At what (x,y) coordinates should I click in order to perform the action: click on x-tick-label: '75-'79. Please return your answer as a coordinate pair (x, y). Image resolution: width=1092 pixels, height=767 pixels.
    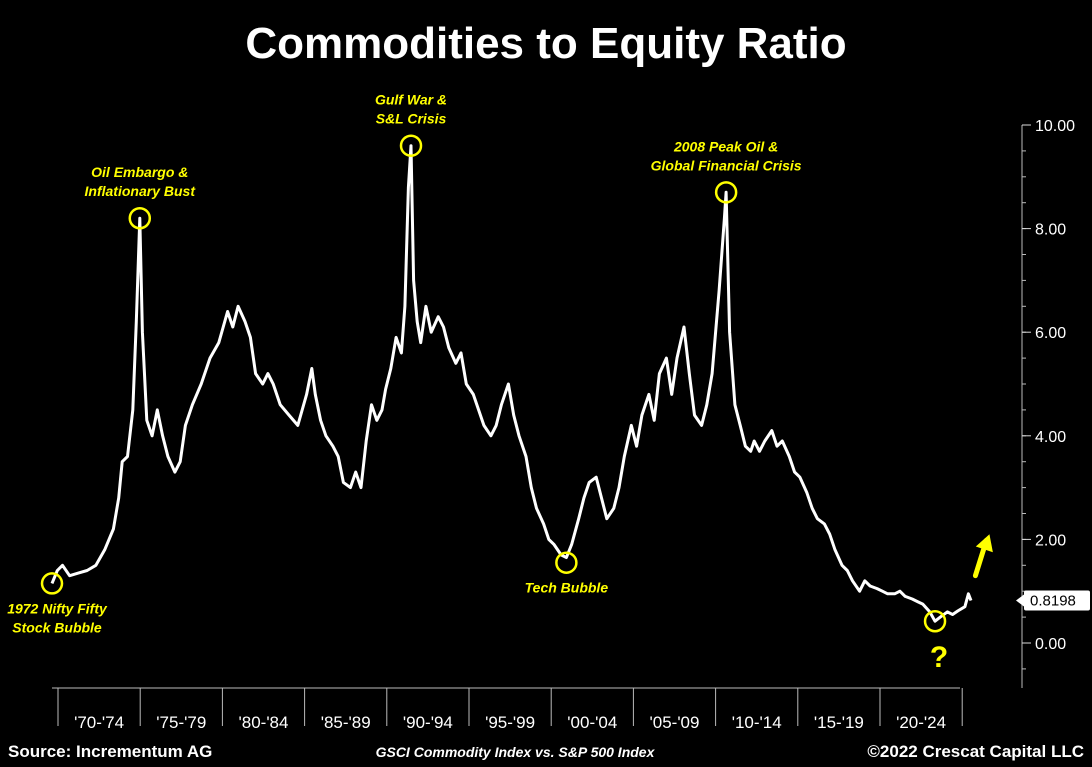
    Looking at the image, I should click on (181, 722).